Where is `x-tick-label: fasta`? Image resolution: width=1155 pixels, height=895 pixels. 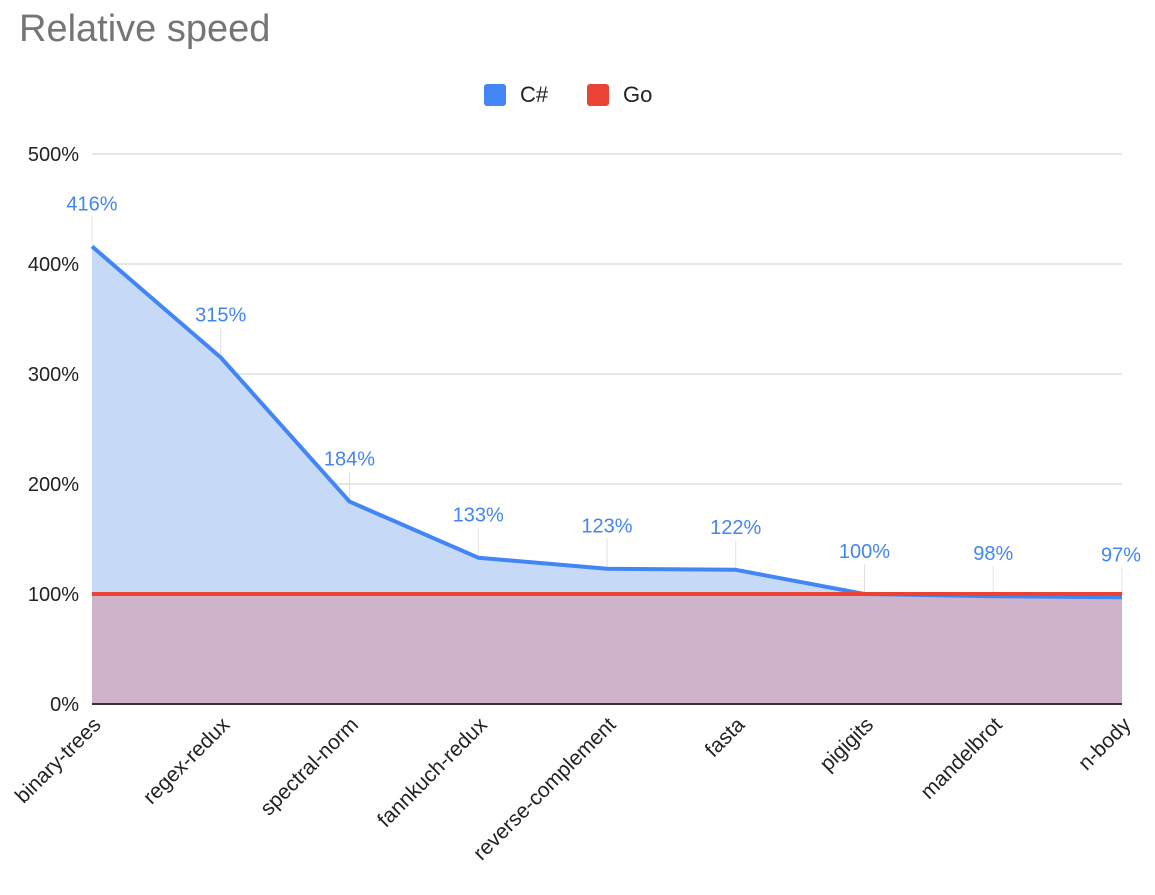 x-tick-label: fasta is located at coordinates (725, 737).